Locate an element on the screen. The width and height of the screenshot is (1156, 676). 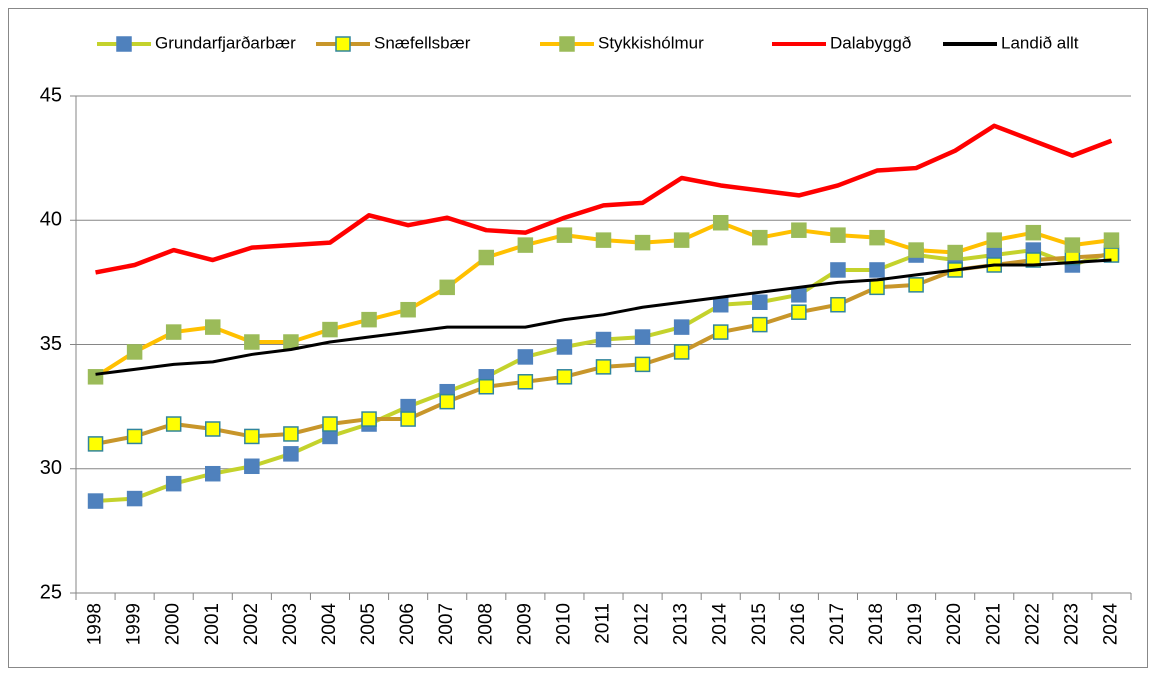
x-tick-label: 2024 is located at coordinates (1110, 624).